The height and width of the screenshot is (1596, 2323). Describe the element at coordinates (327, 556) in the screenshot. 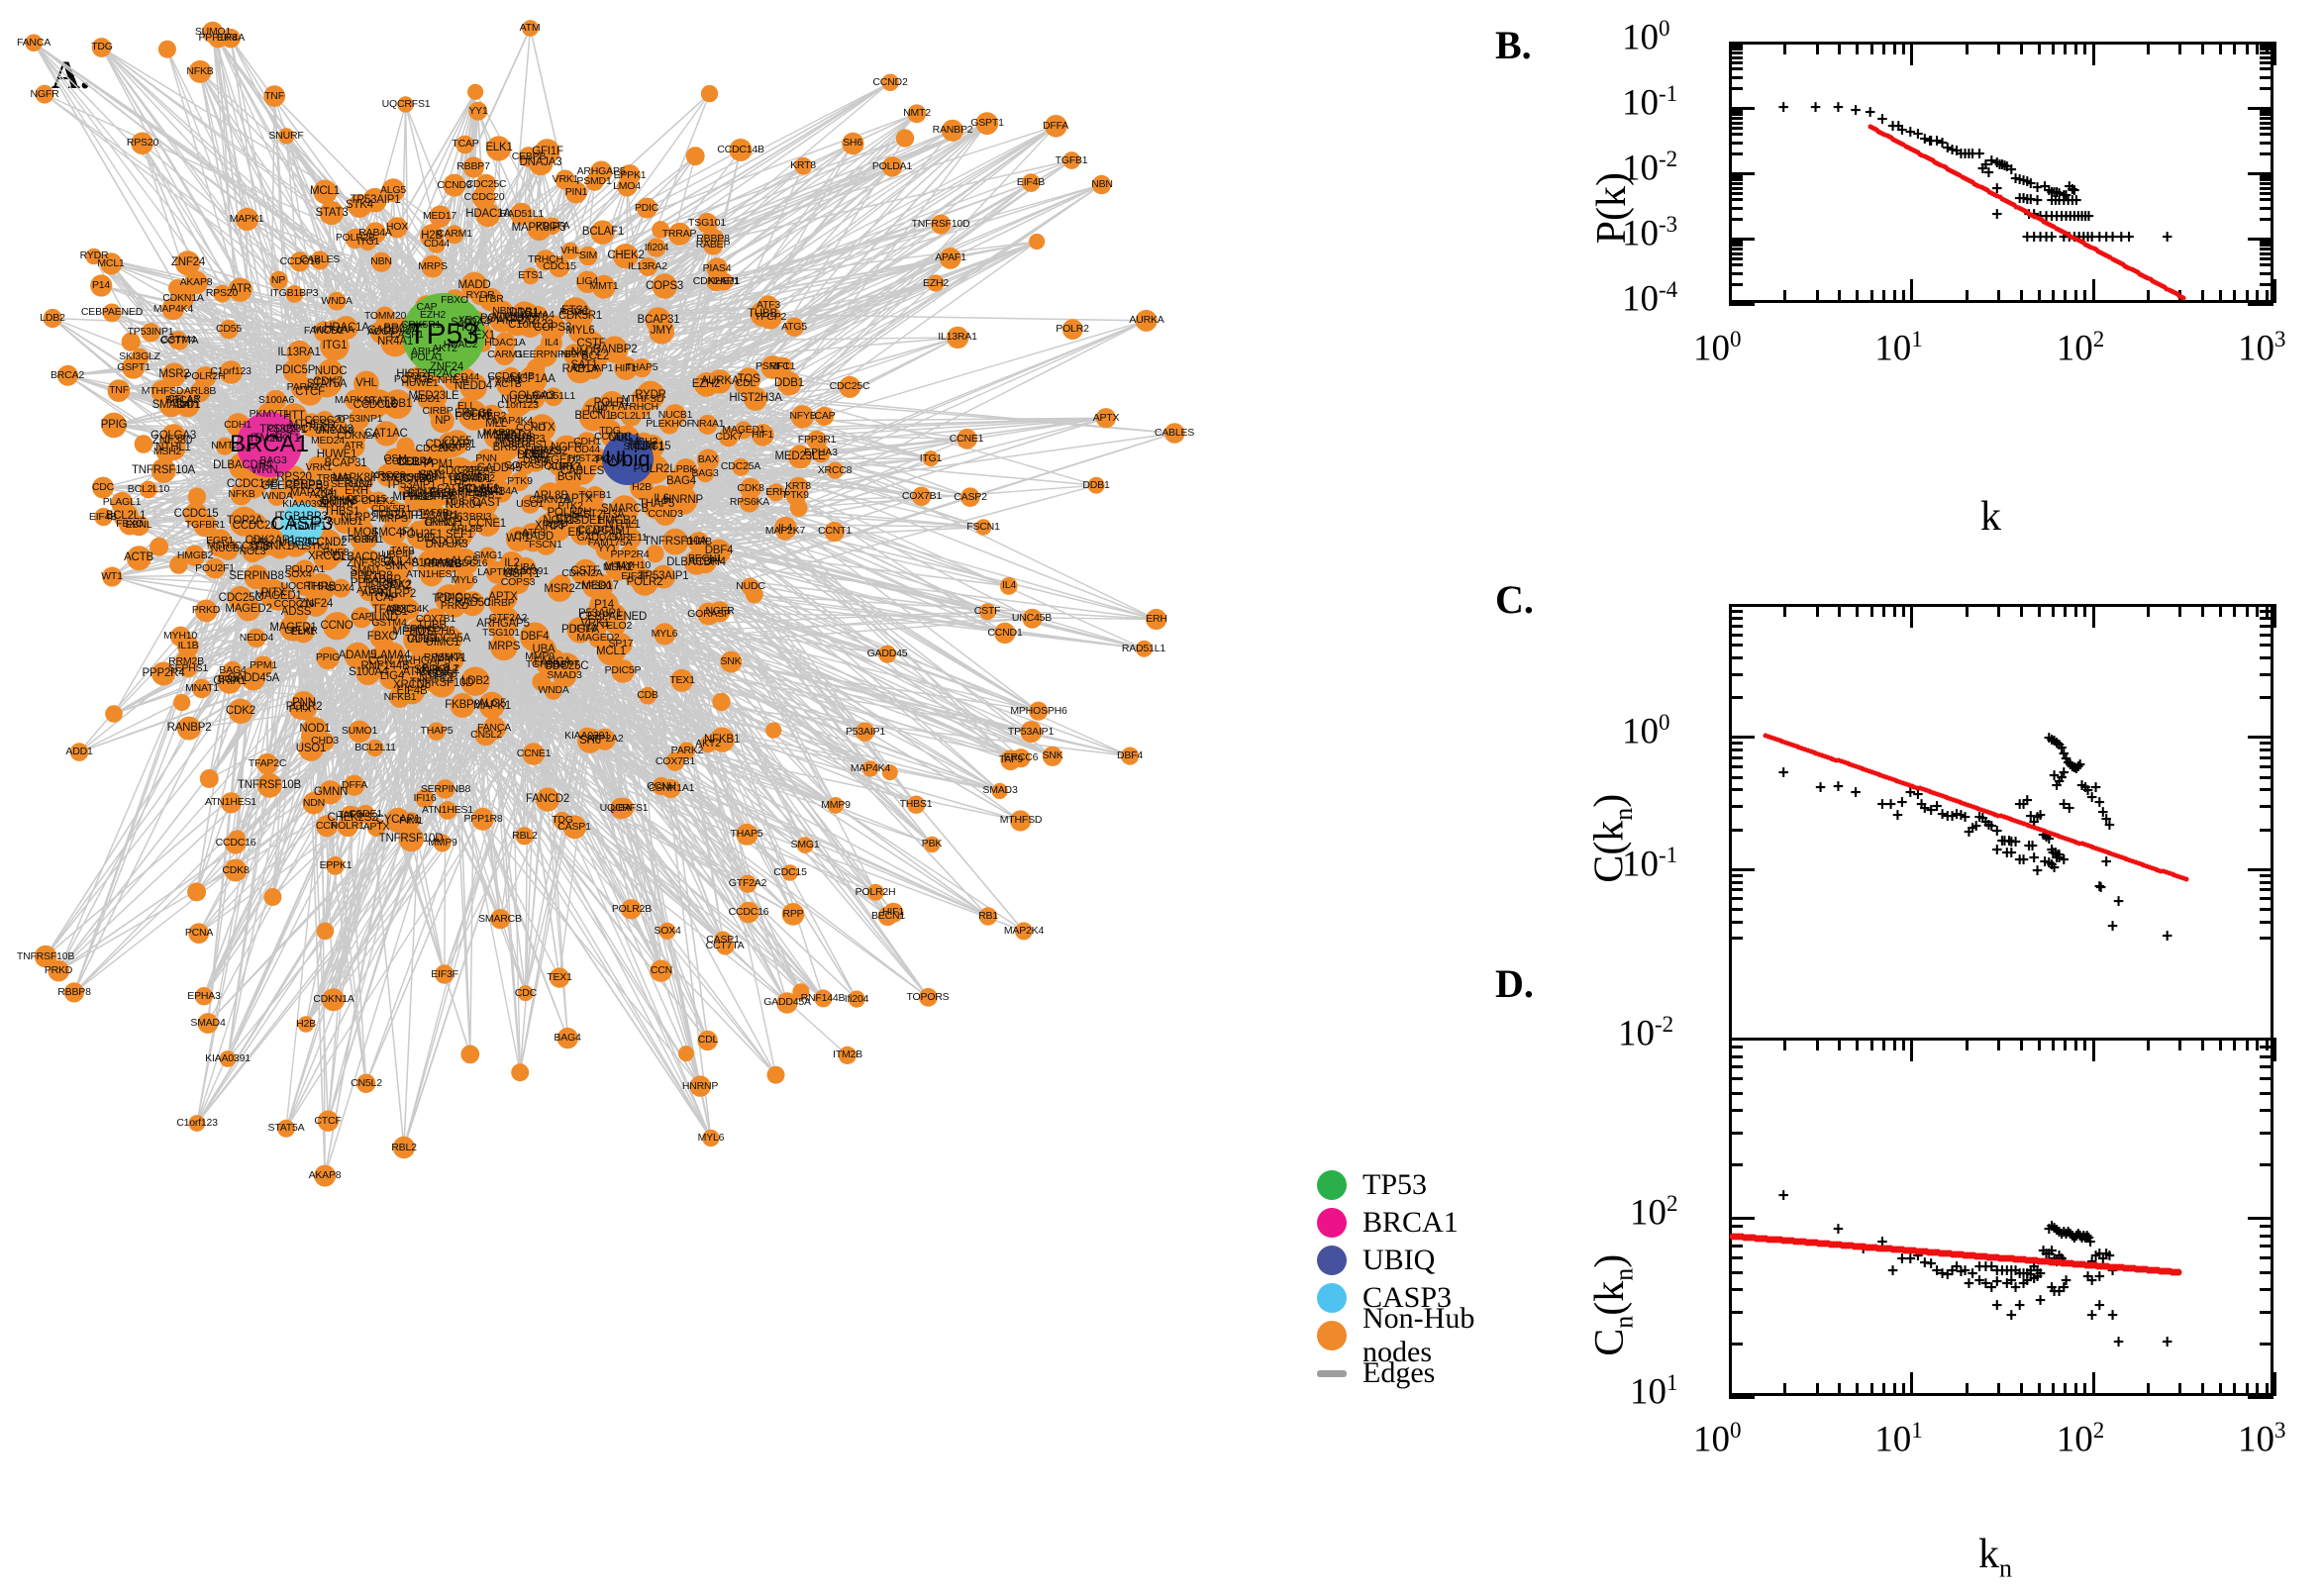

I see `network-node-label: XRCC1` at that location.